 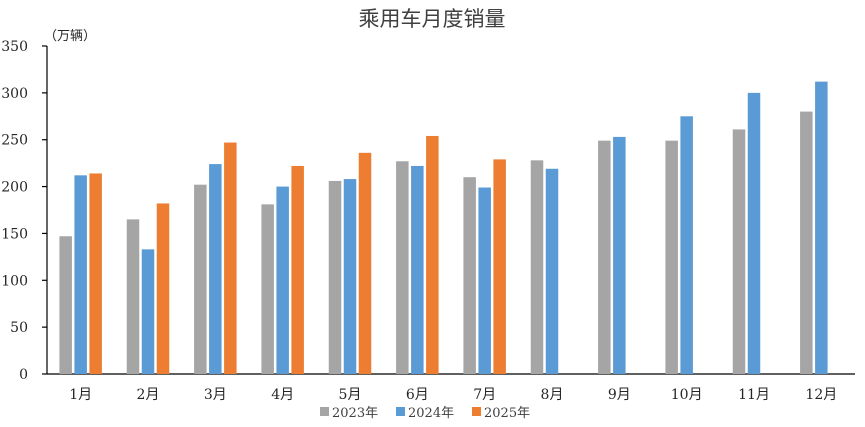 What do you see at coordinates (402, 267) in the screenshot?
I see `bar-2023年-6月` at bounding box center [402, 267].